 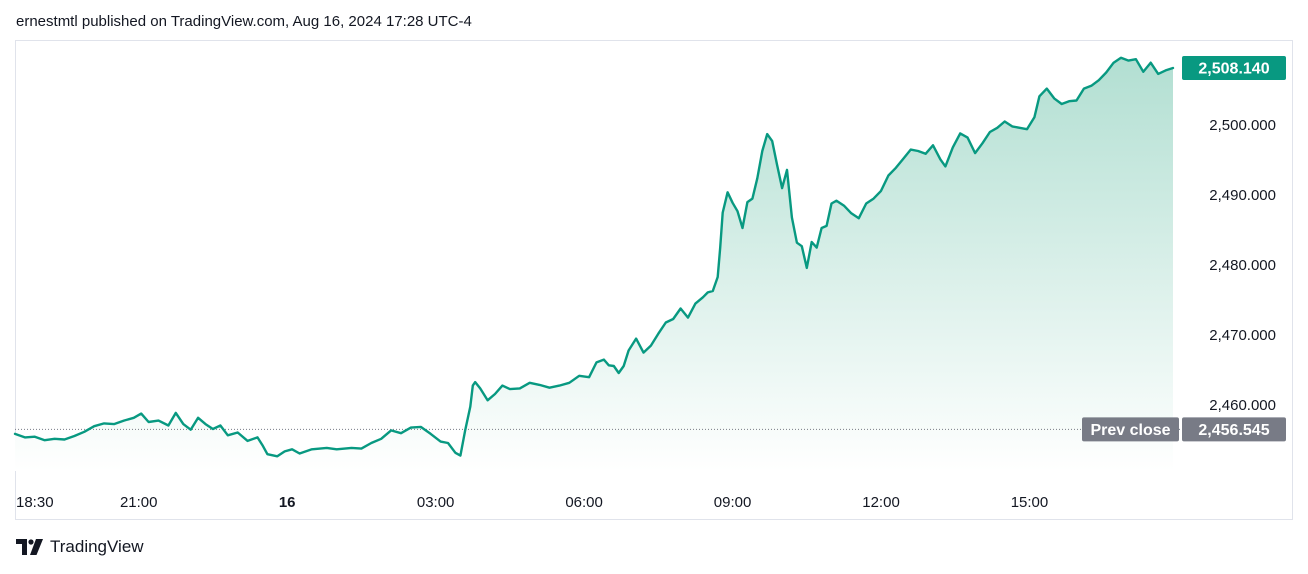 What do you see at coordinates (1030, 502) in the screenshot?
I see `x-axis-tick-label: 15:00` at bounding box center [1030, 502].